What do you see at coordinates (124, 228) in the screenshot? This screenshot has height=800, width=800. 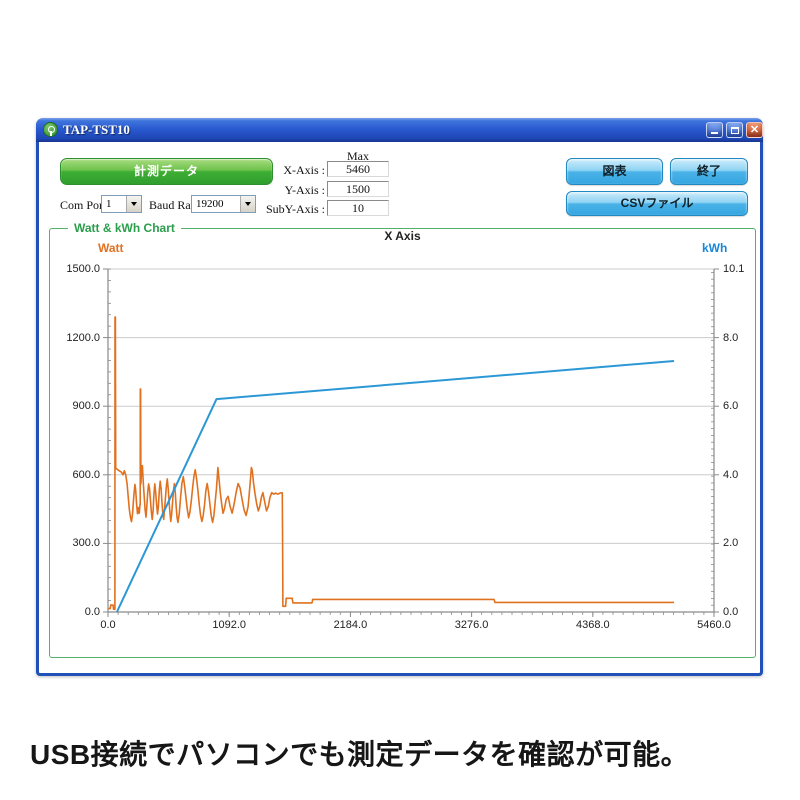 I see `chart-title: Watt & kWh Chart` at bounding box center [124, 228].